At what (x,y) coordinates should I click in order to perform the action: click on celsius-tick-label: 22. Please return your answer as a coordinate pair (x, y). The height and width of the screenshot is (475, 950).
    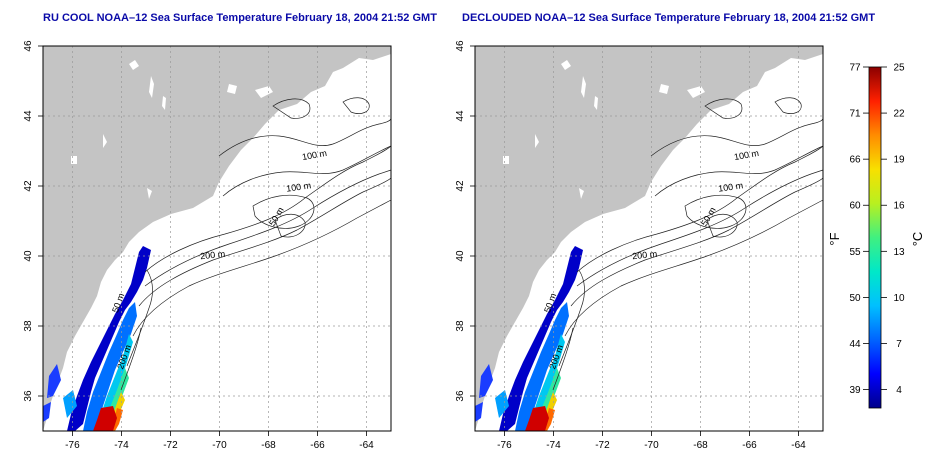
    Looking at the image, I should click on (899, 114).